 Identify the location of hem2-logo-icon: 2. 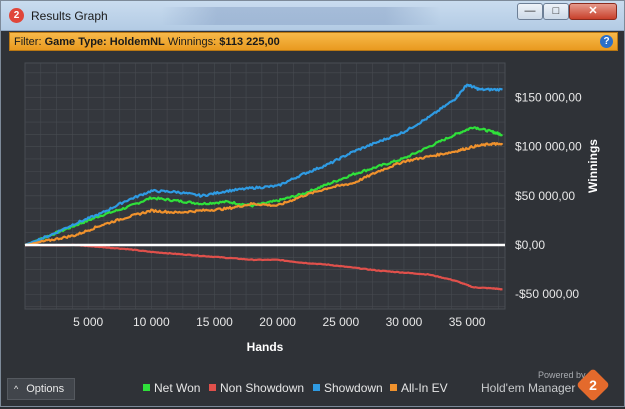
(593, 385).